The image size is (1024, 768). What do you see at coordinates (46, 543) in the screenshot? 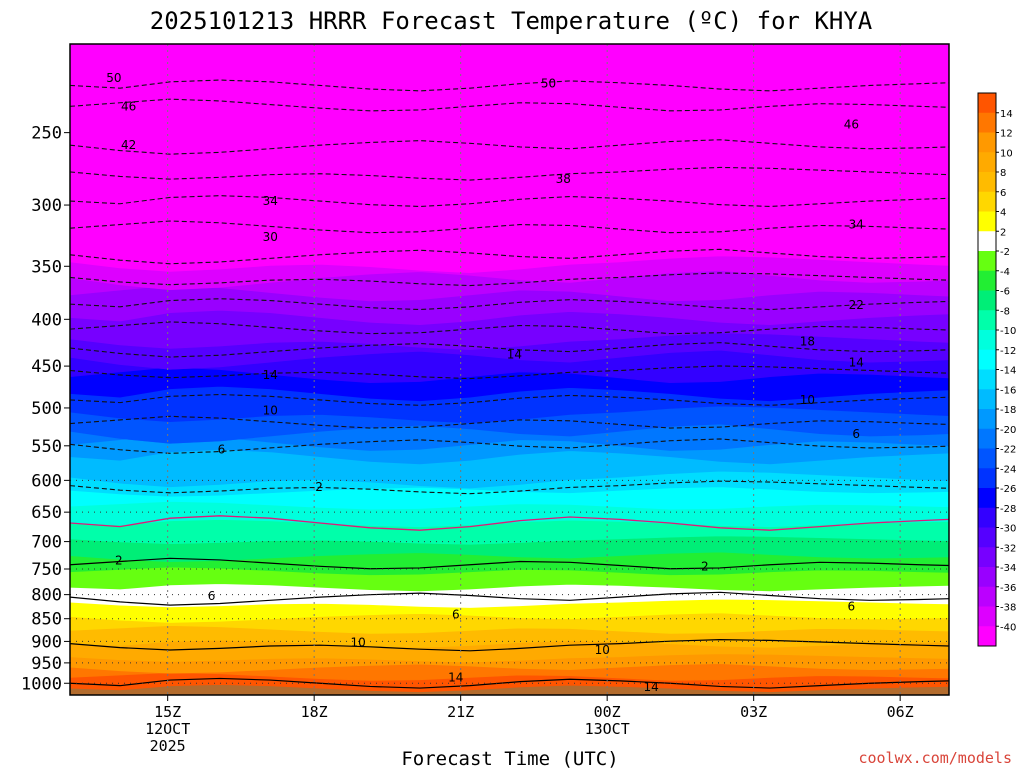
I see `y-tick-label: 700` at bounding box center [46, 543].